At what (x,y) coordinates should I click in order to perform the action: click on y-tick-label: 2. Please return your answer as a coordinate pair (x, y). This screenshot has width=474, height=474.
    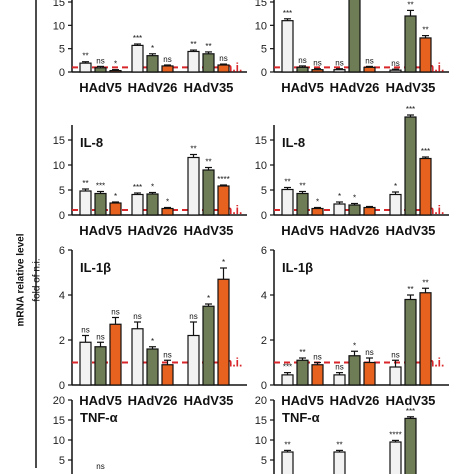
    Looking at the image, I should click on (264, 341).